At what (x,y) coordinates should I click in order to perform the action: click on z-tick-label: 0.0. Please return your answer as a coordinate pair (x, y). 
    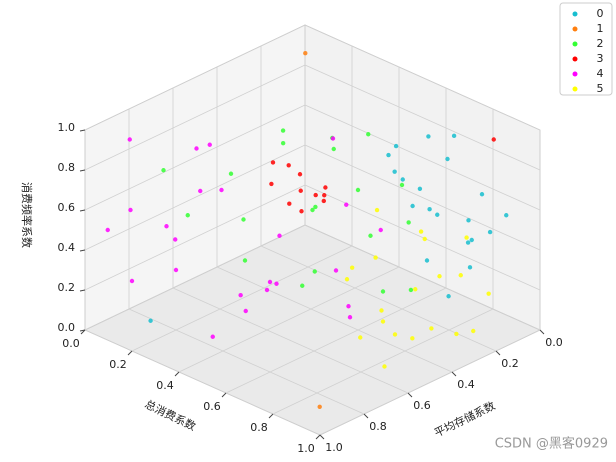
    Looking at the image, I should click on (67, 327).